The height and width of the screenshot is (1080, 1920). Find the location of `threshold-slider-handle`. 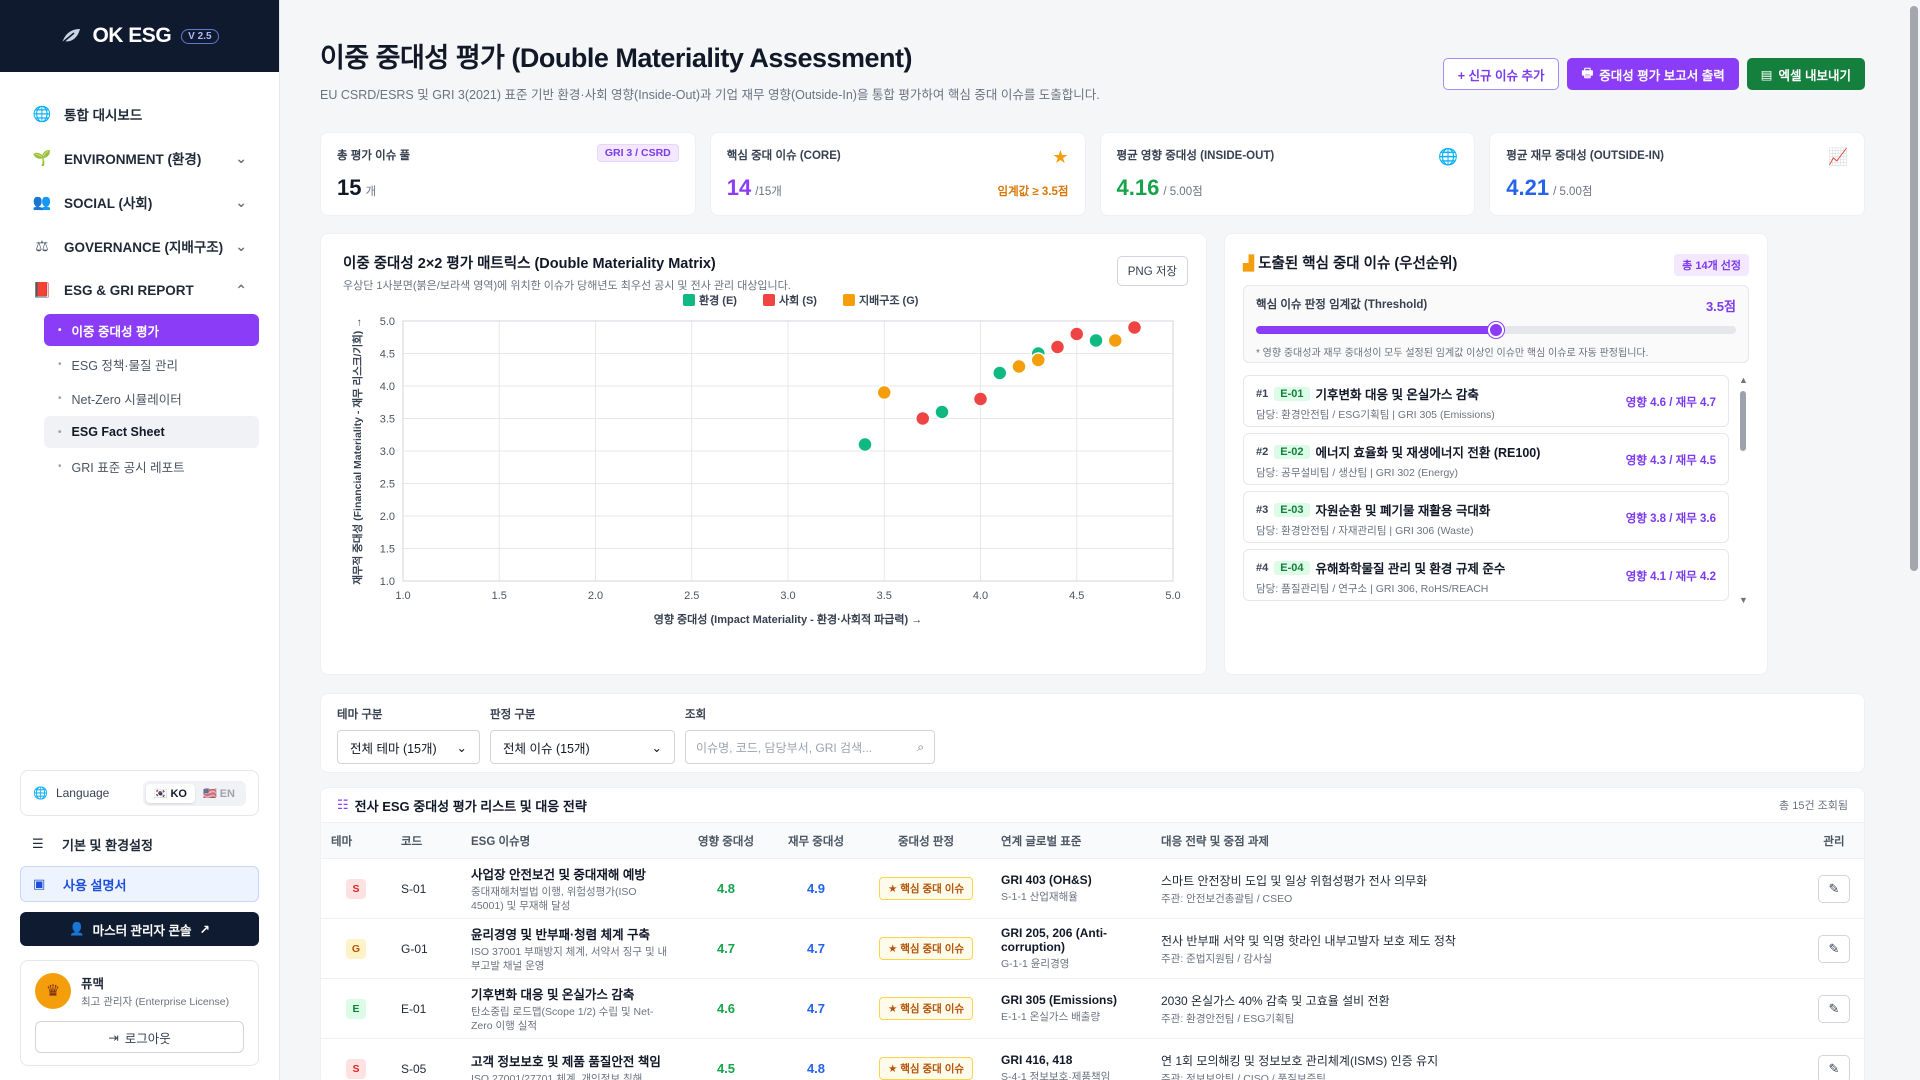

threshold-slider-handle is located at coordinates (1496, 330).